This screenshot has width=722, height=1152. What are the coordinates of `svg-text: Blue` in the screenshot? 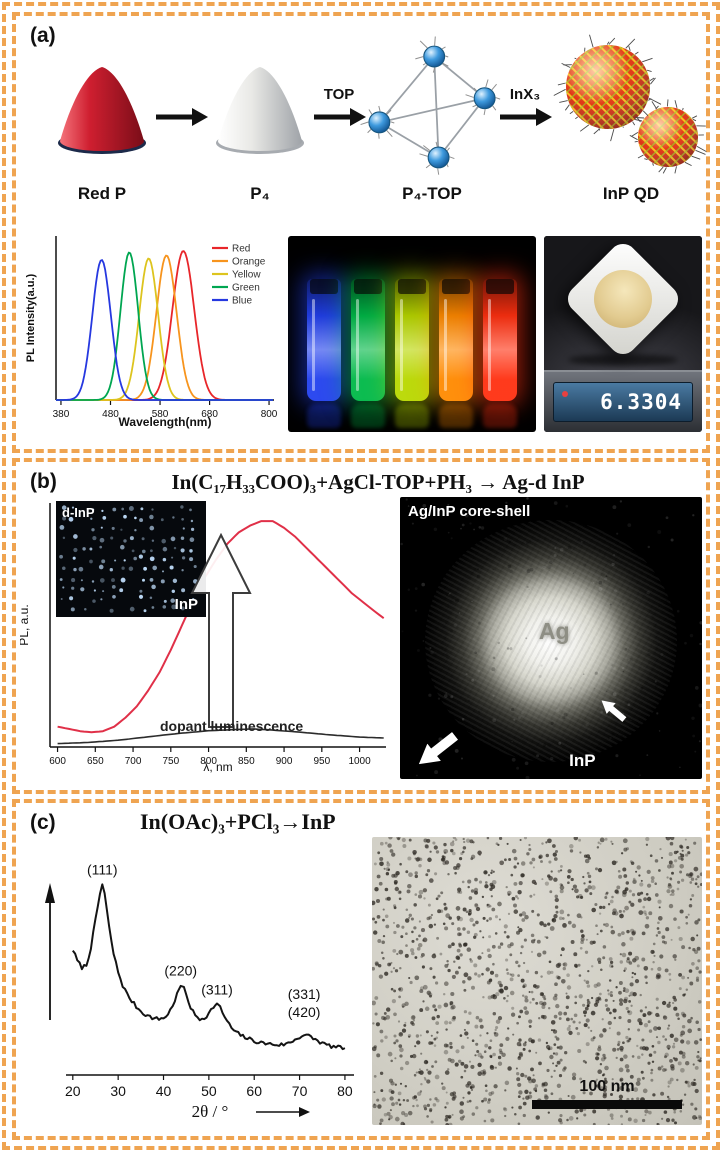 It's located at (242, 301).